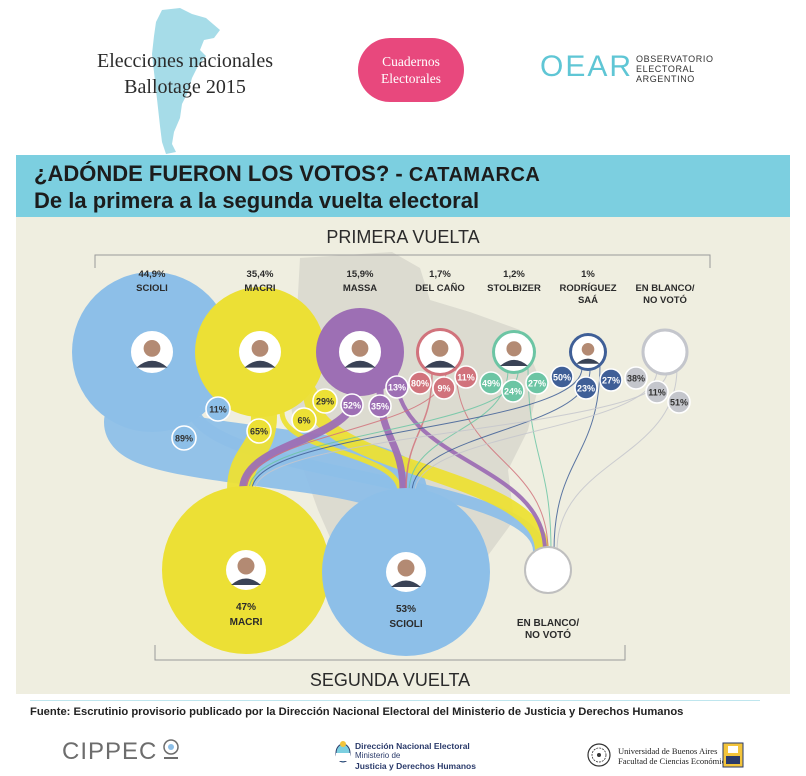 This screenshot has height=776, width=806. Describe the element at coordinates (733, 755) in the screenshot. I see `fce-emblem-icon` at that location.